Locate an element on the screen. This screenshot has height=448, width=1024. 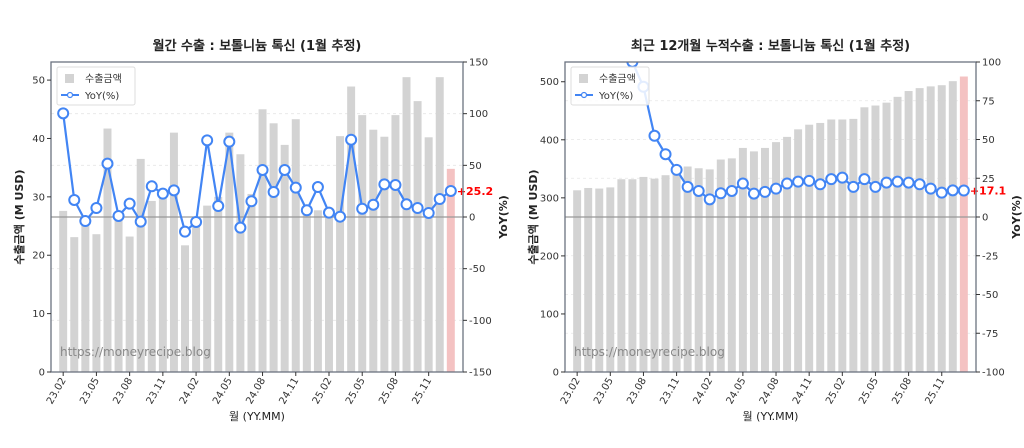
y2-tick-label: -150 is located at coordinates (480, 373).